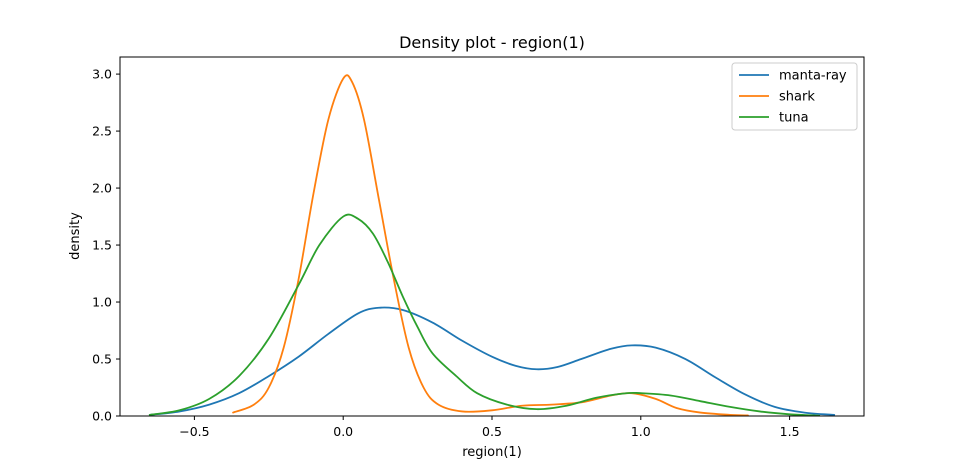  What do you see at coordinates (492, 42) in the screenshot?
I see `chart-title: Density plot - region(1)` at bounding box center [492, 42].